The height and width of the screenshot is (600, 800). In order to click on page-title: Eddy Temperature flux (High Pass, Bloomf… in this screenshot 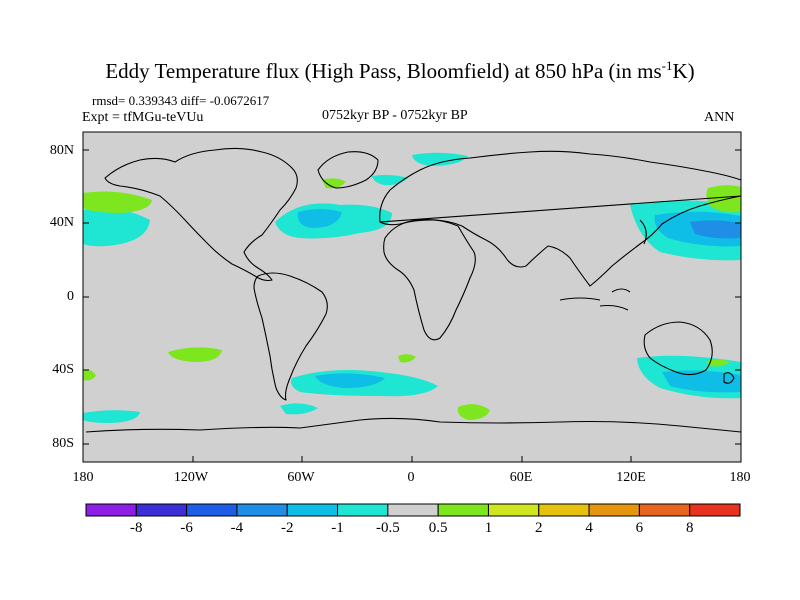, I will do `click(400, 70)`.